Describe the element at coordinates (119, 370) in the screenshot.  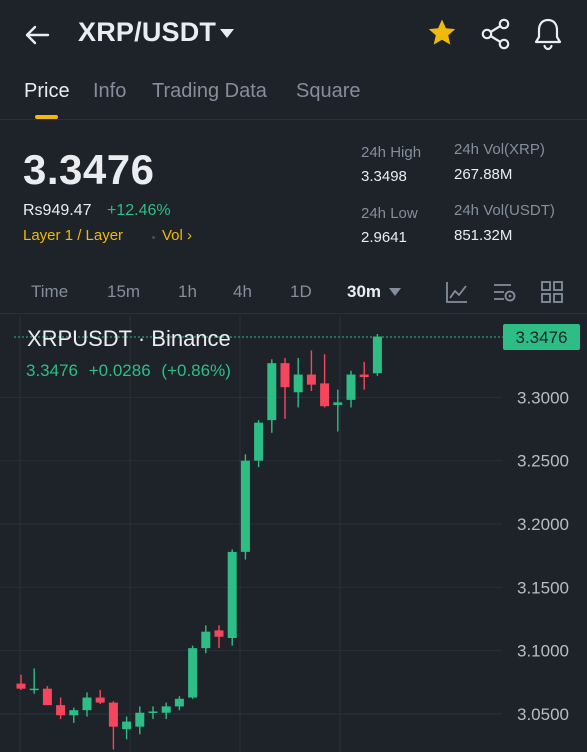
I see `legend-change: +0.0286` at that location.